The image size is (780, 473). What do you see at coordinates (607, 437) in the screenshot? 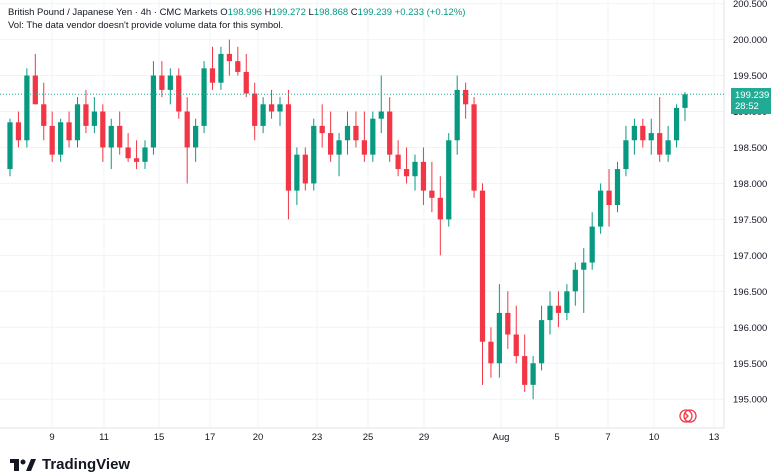
I see `x-tick-label: 7` at bounding box center [607, 437].